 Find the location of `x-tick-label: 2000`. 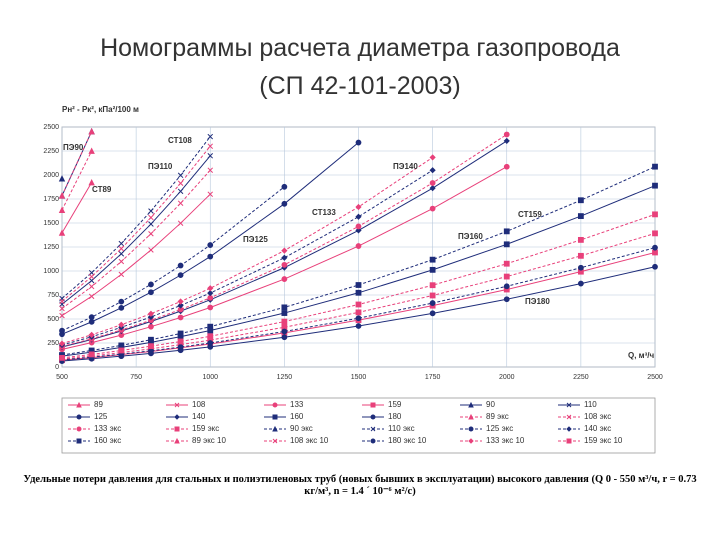

x-tick-label: 2000 is located at coordinates (507, 377).